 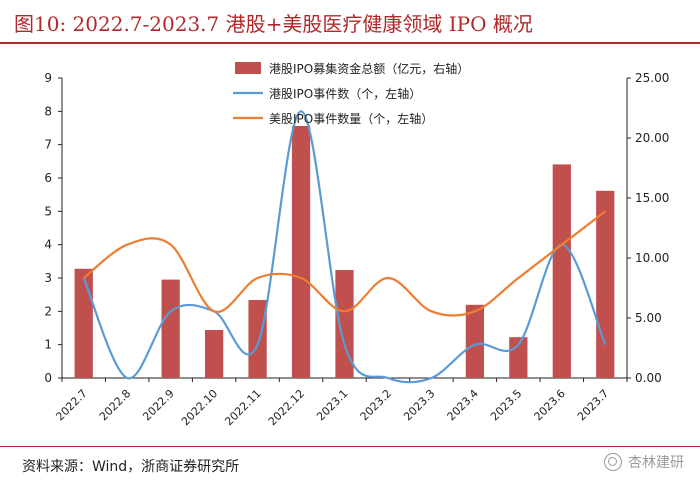 What do you see at coordinates (48, 278) in the screenshot?
I see `y-left-tick-label: 3` at bounding box center [48, 278].